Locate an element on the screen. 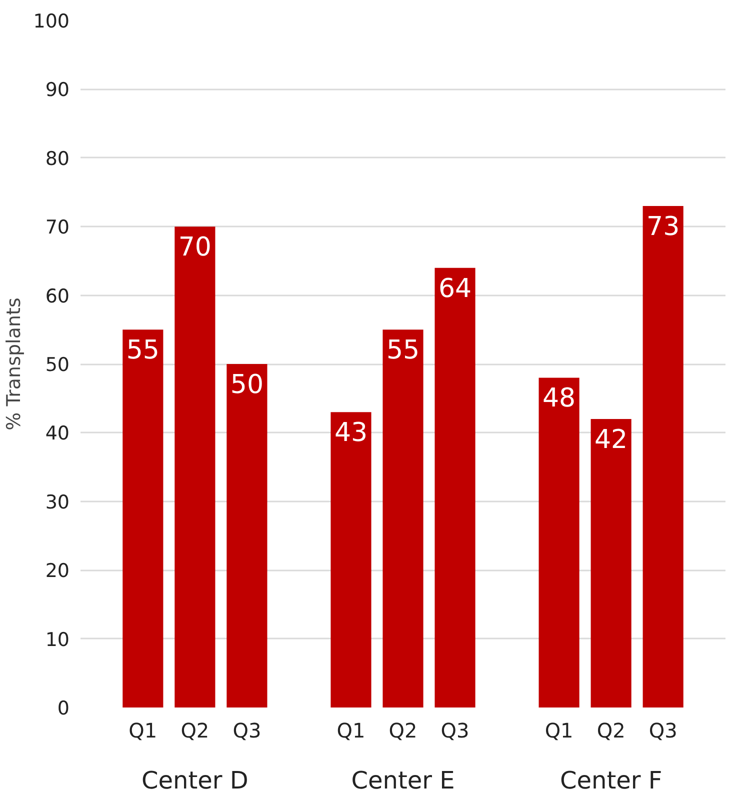 The width and height of the screenshot is (735, 797). data-label: 42 is located at coordinates (611, 439).